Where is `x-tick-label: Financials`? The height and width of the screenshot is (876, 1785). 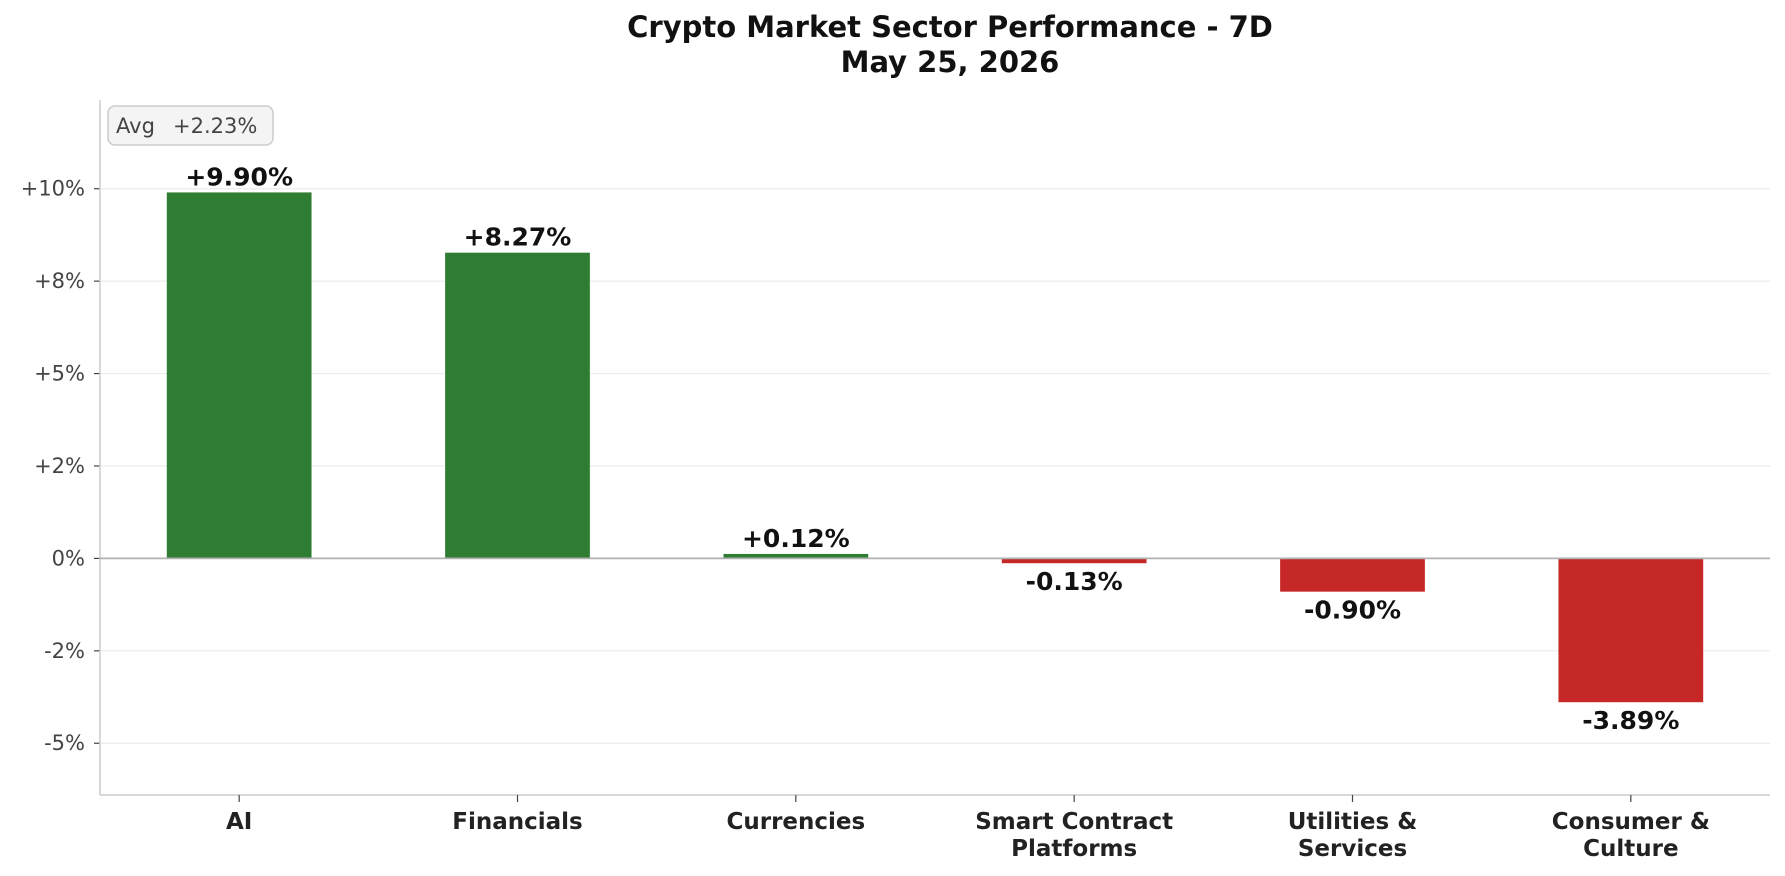
x-tick-label: Financials is located at coordinates (517, 822).